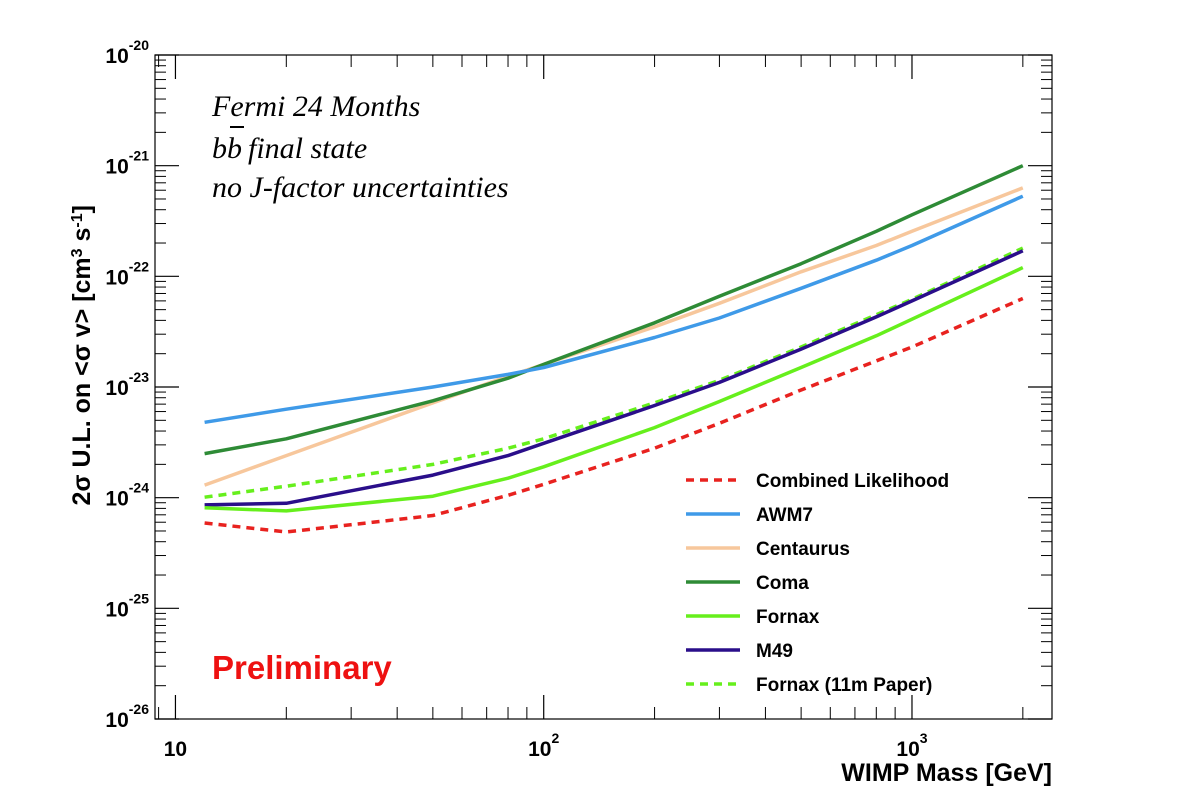 The image size is (1181, 800). Describe the element at coordinates (774, 651) in the screenshot. I see `legend-label: M49` at that location.